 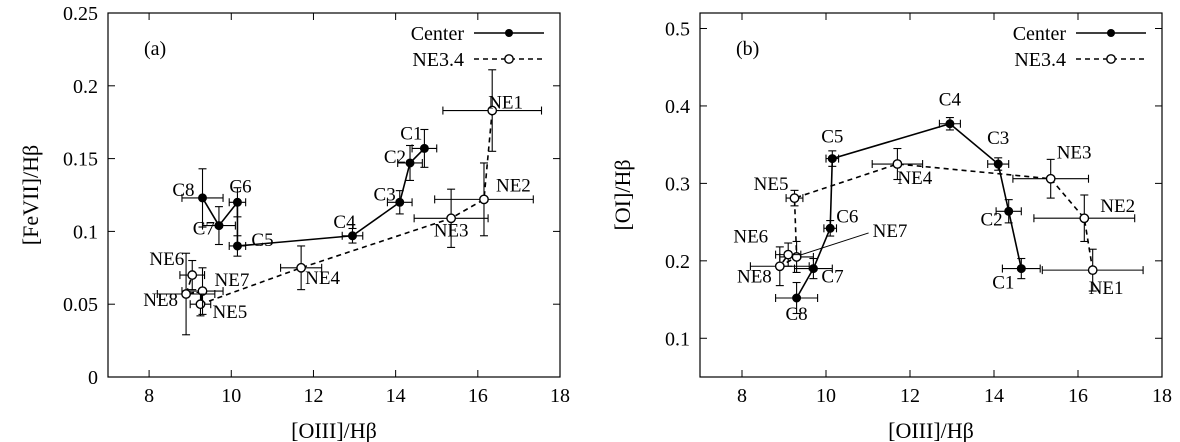 What do you see at coordinates (262, 240) in the screenshot?
I see `point-label-c5: C5` at bounding box center [262, 240].